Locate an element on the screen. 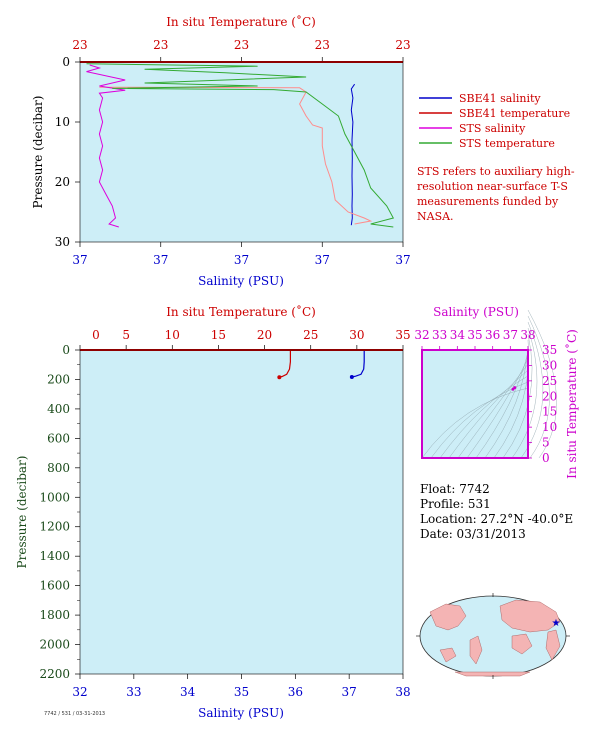  bottom-chart-pressure-axis-label: Pressure (decibar) is located at coordinates (22, 512).